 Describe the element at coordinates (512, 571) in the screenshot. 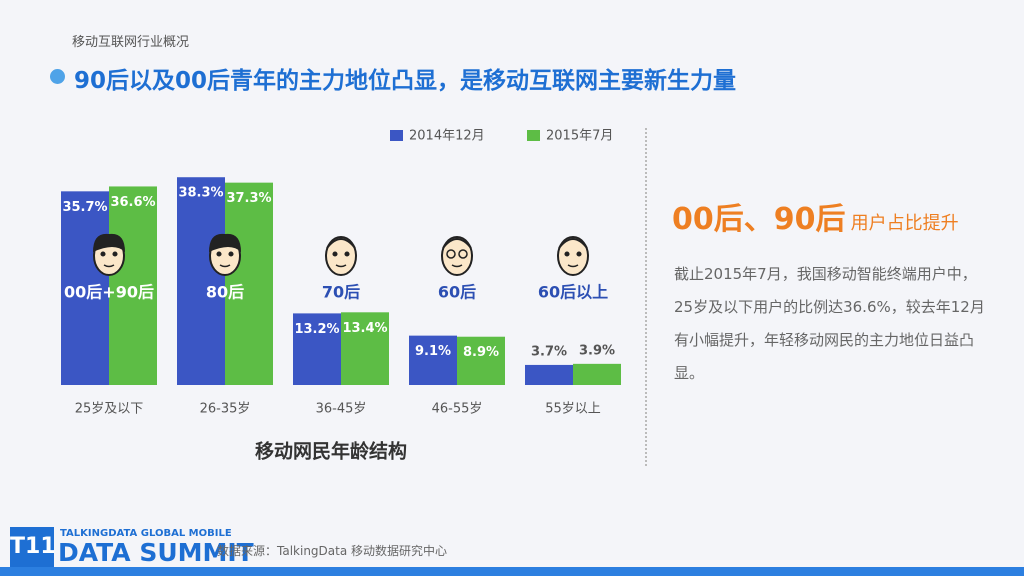

I see `footer-bar` at that location.